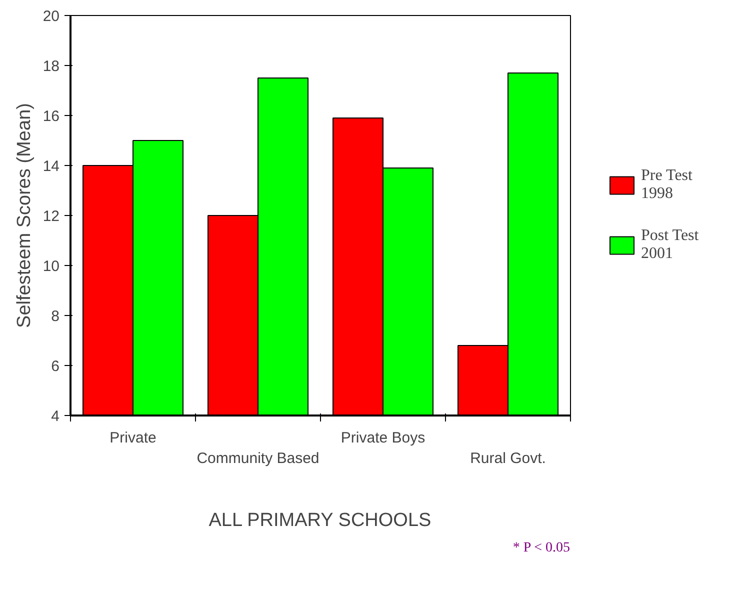 Image resolution: width=747 pixels, height=595 pixels. What do you see at coordinates (51, 166) in the screenshot?
I see `y-tick-label: 14` at bounding box center [51, 166].